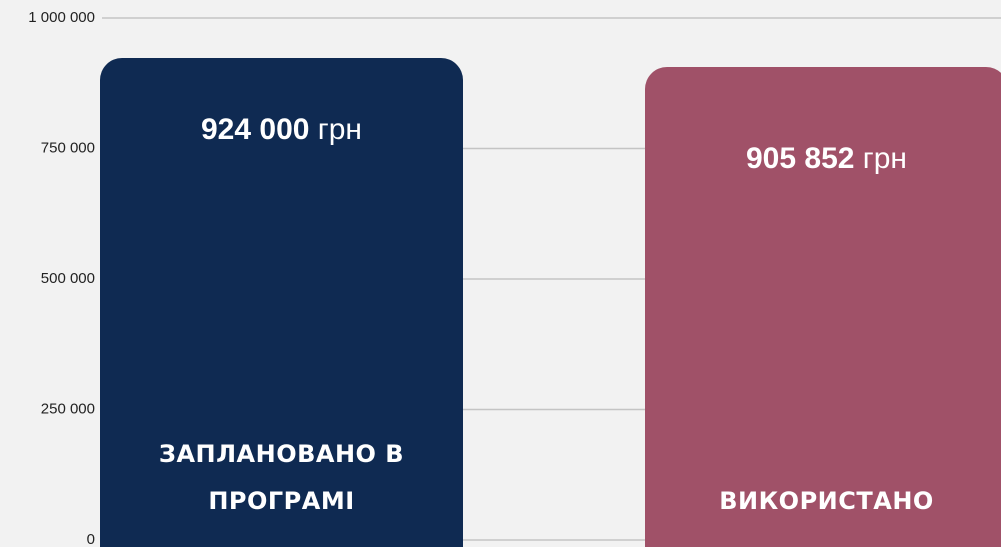 Image resolution: width=1001 pixels, height=547 pixels. Describe the element at coordinates (91, 539) in the screenshot. I see `y-tick-label: 0` at that location.